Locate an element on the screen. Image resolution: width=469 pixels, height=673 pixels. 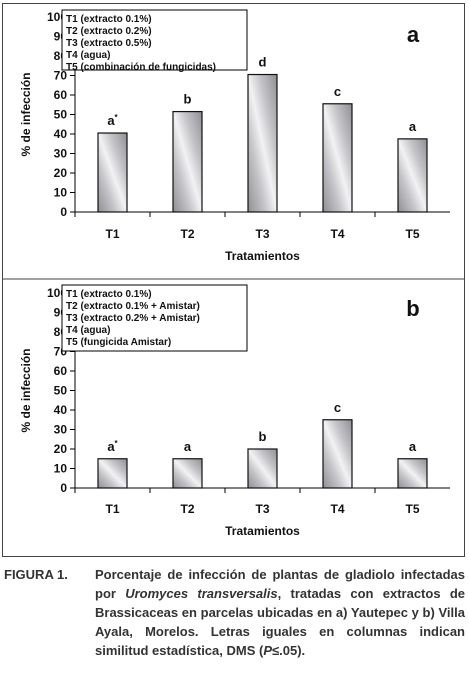
chart-a-legend-box is located at coordinates (154, 40).